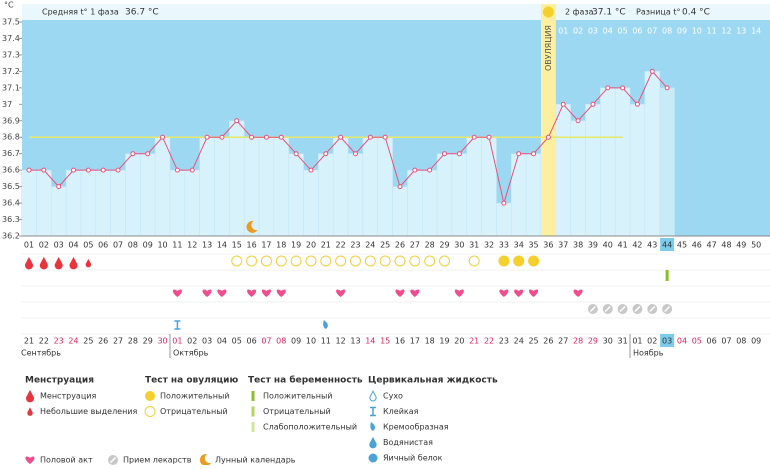  What do you see at coordinates (652, 341) in the screenshot?
I see `date-label: 02` at bounding box center [652, 341].